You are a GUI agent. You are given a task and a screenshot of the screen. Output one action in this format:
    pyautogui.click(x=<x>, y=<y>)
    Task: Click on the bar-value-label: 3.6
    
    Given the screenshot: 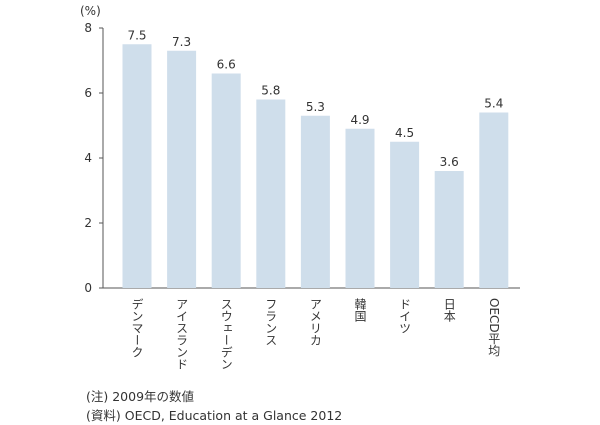 What is the action you would take?
    pyautogui.click(x=449, y=162)
    